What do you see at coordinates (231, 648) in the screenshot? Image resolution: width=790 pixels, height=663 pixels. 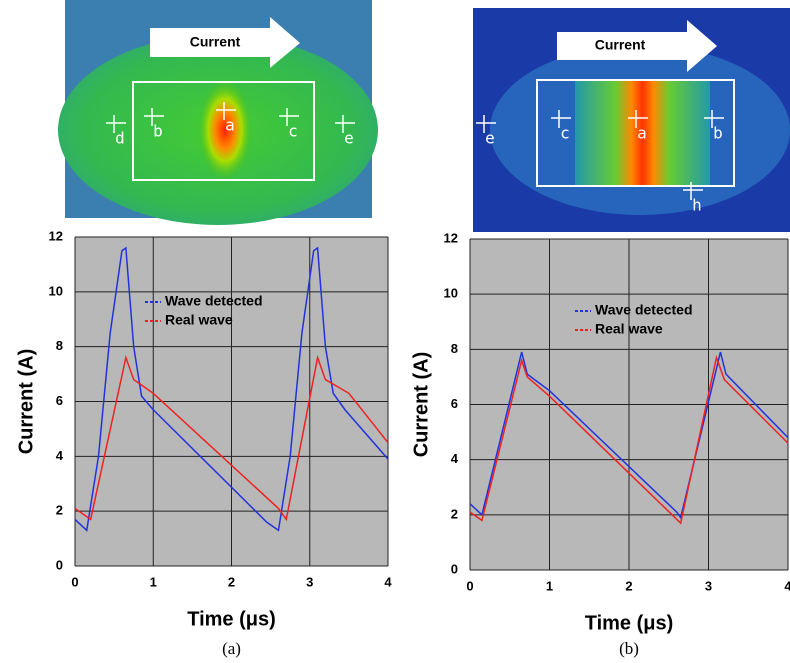 I see `caption: (a)` at bounding box center [231, 648].